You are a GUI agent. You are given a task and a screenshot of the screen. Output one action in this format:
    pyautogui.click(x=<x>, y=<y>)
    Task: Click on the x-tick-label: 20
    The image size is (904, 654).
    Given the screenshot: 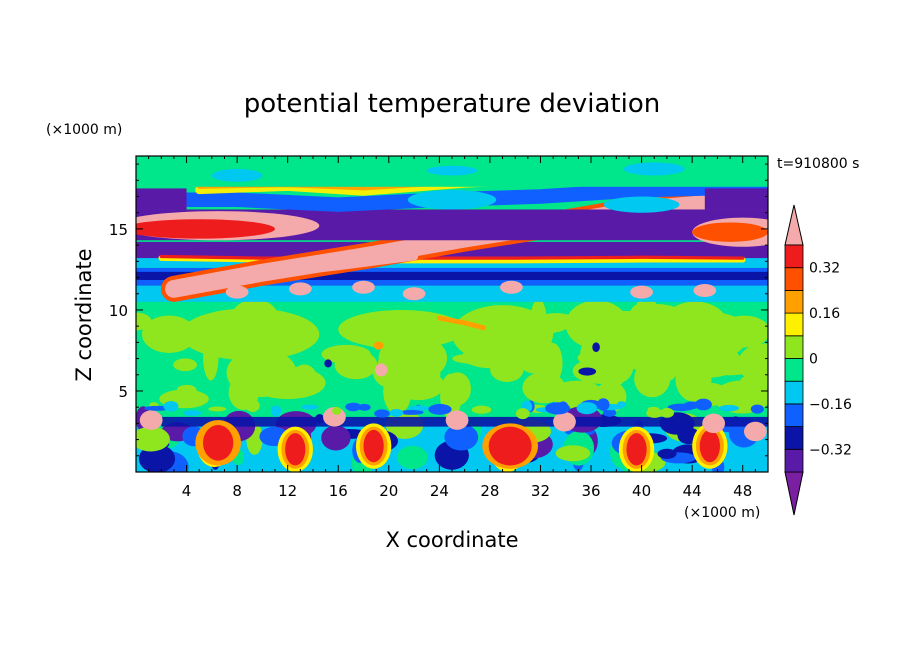 What is the action you would take?
    pyautogui.click(x=388, y=491)
    